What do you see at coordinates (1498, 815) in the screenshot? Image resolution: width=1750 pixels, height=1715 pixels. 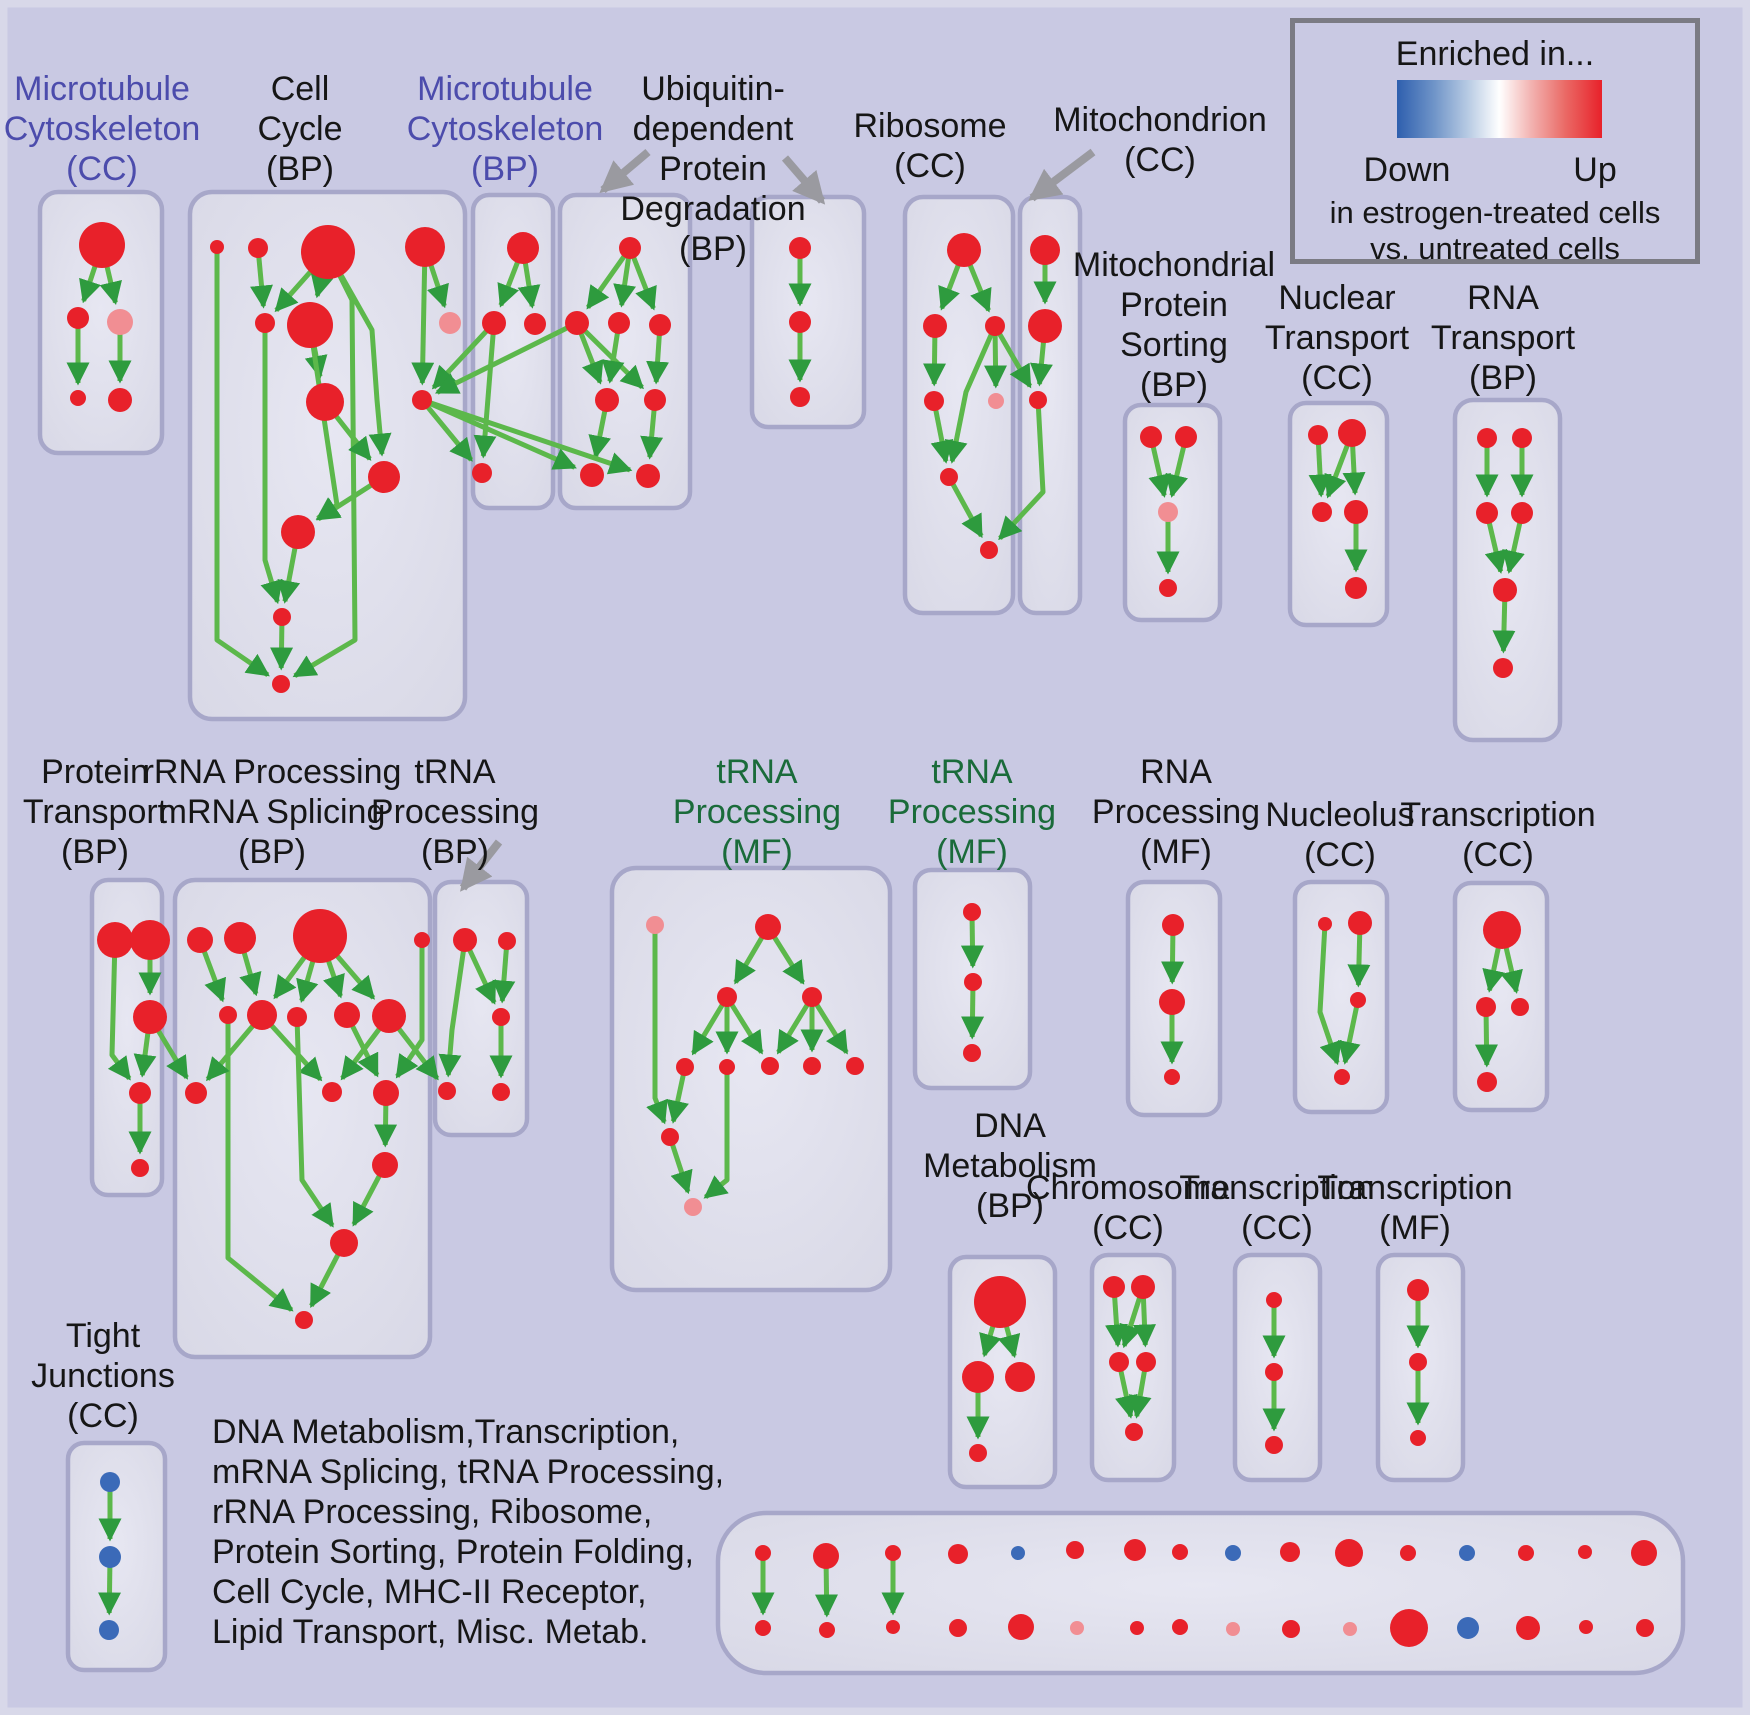 I see `cluster-label-line: Transcription` at bounding box center [1498, 815].